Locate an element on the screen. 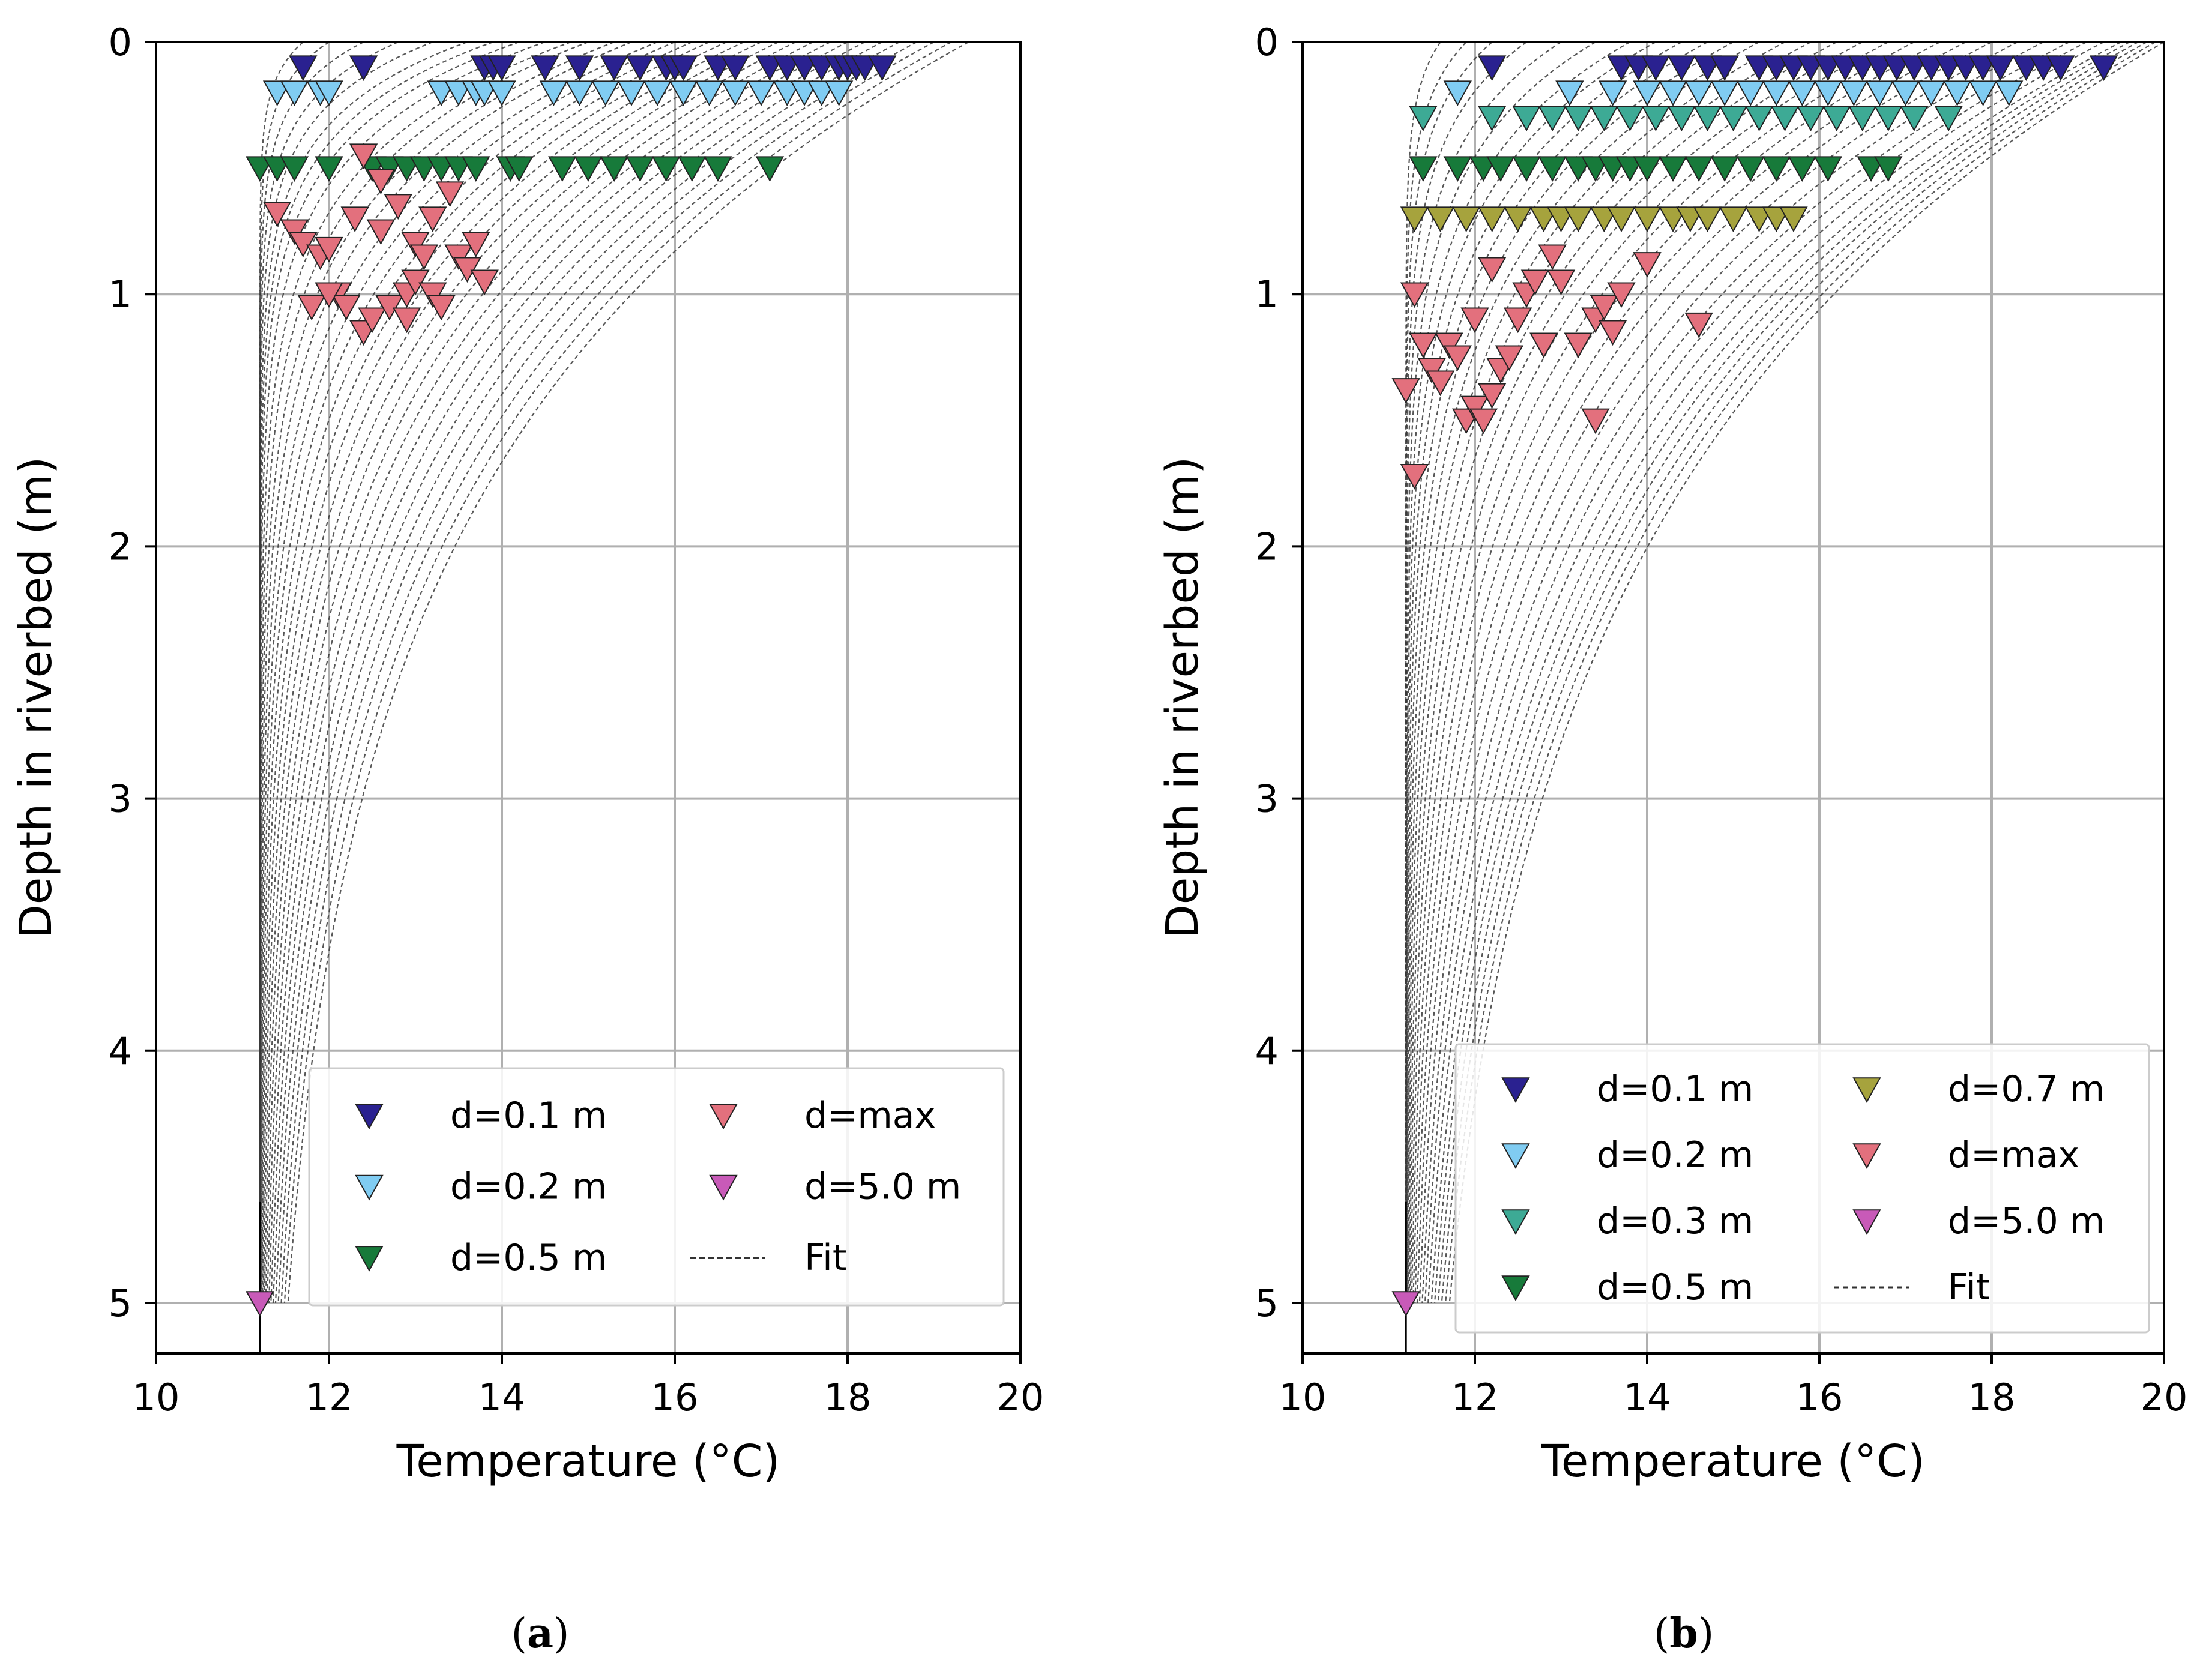 This screenshot has height=1672, width=2212. legend-label: d=0.3 m is located at coordinates (1675, 1221).